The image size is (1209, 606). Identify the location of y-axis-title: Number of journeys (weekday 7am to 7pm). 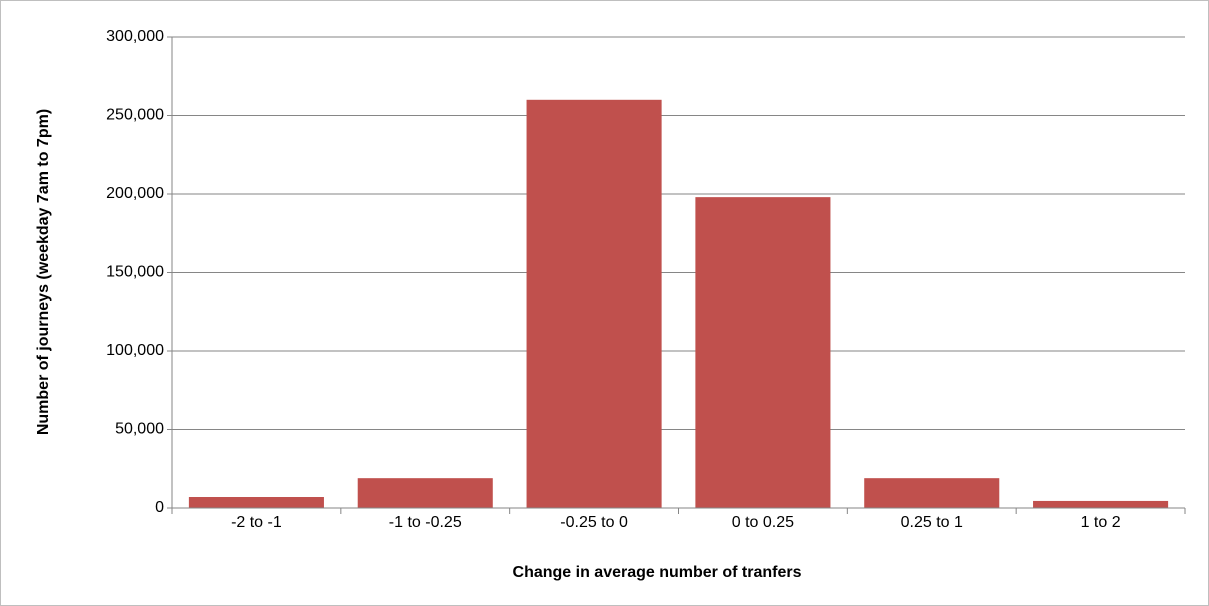
(43, 272).